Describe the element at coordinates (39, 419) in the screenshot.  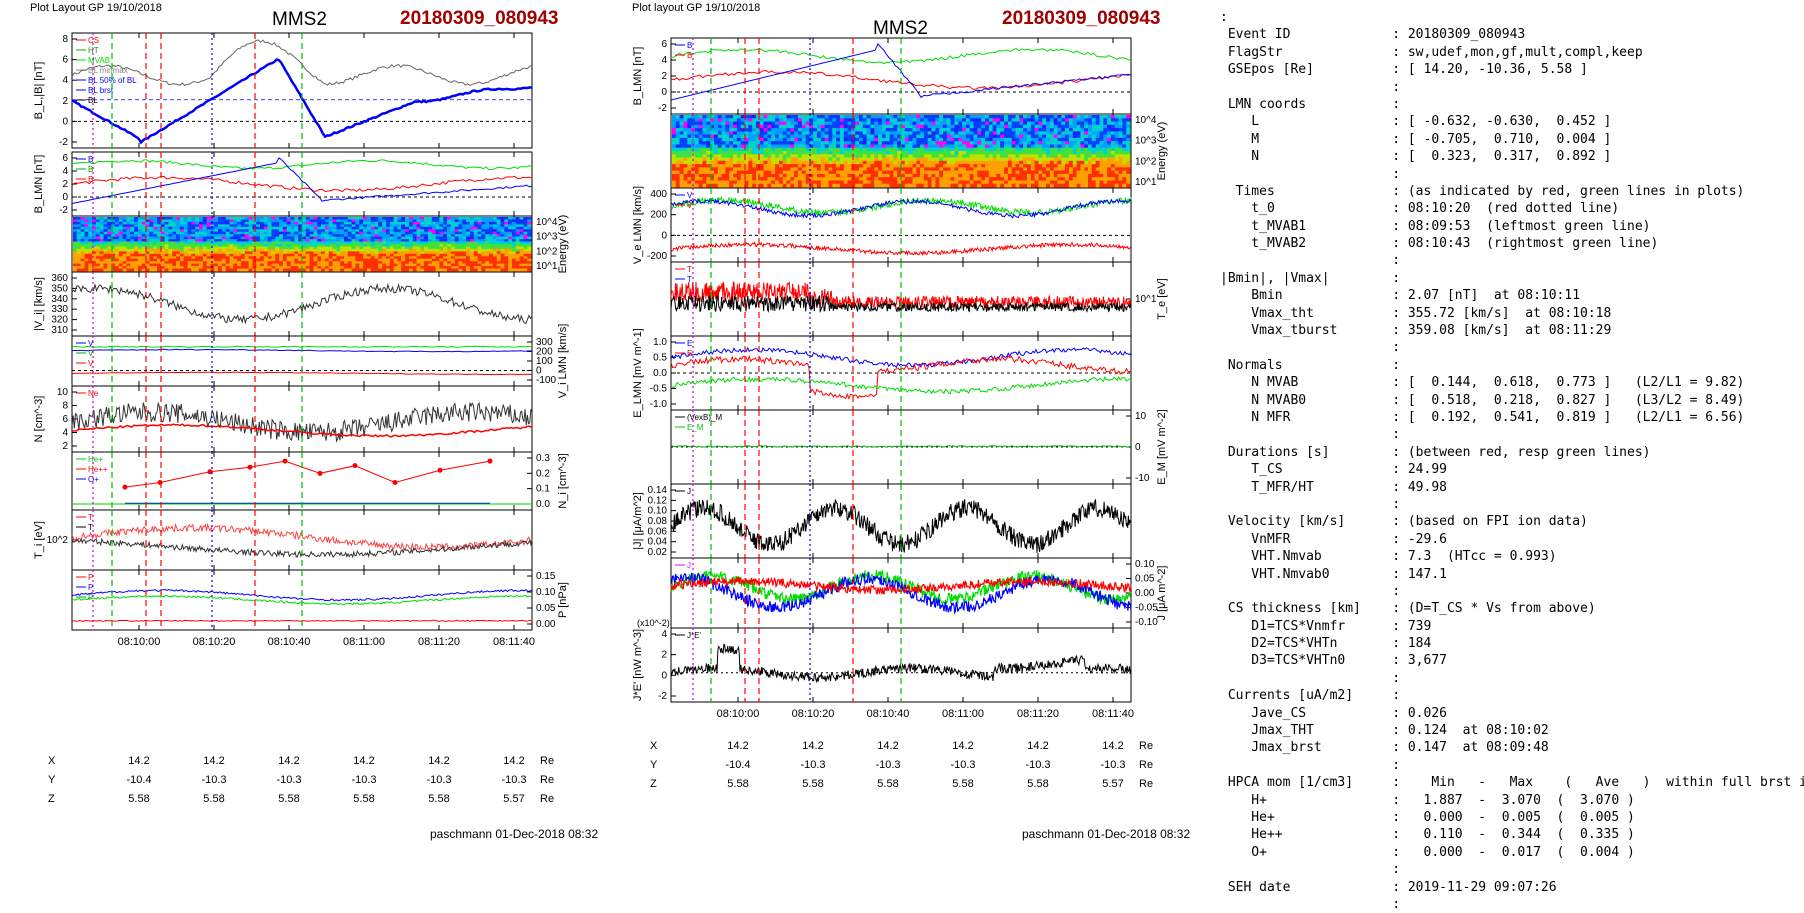
I see `y-axis-label: N [cm^-3]` at that location.